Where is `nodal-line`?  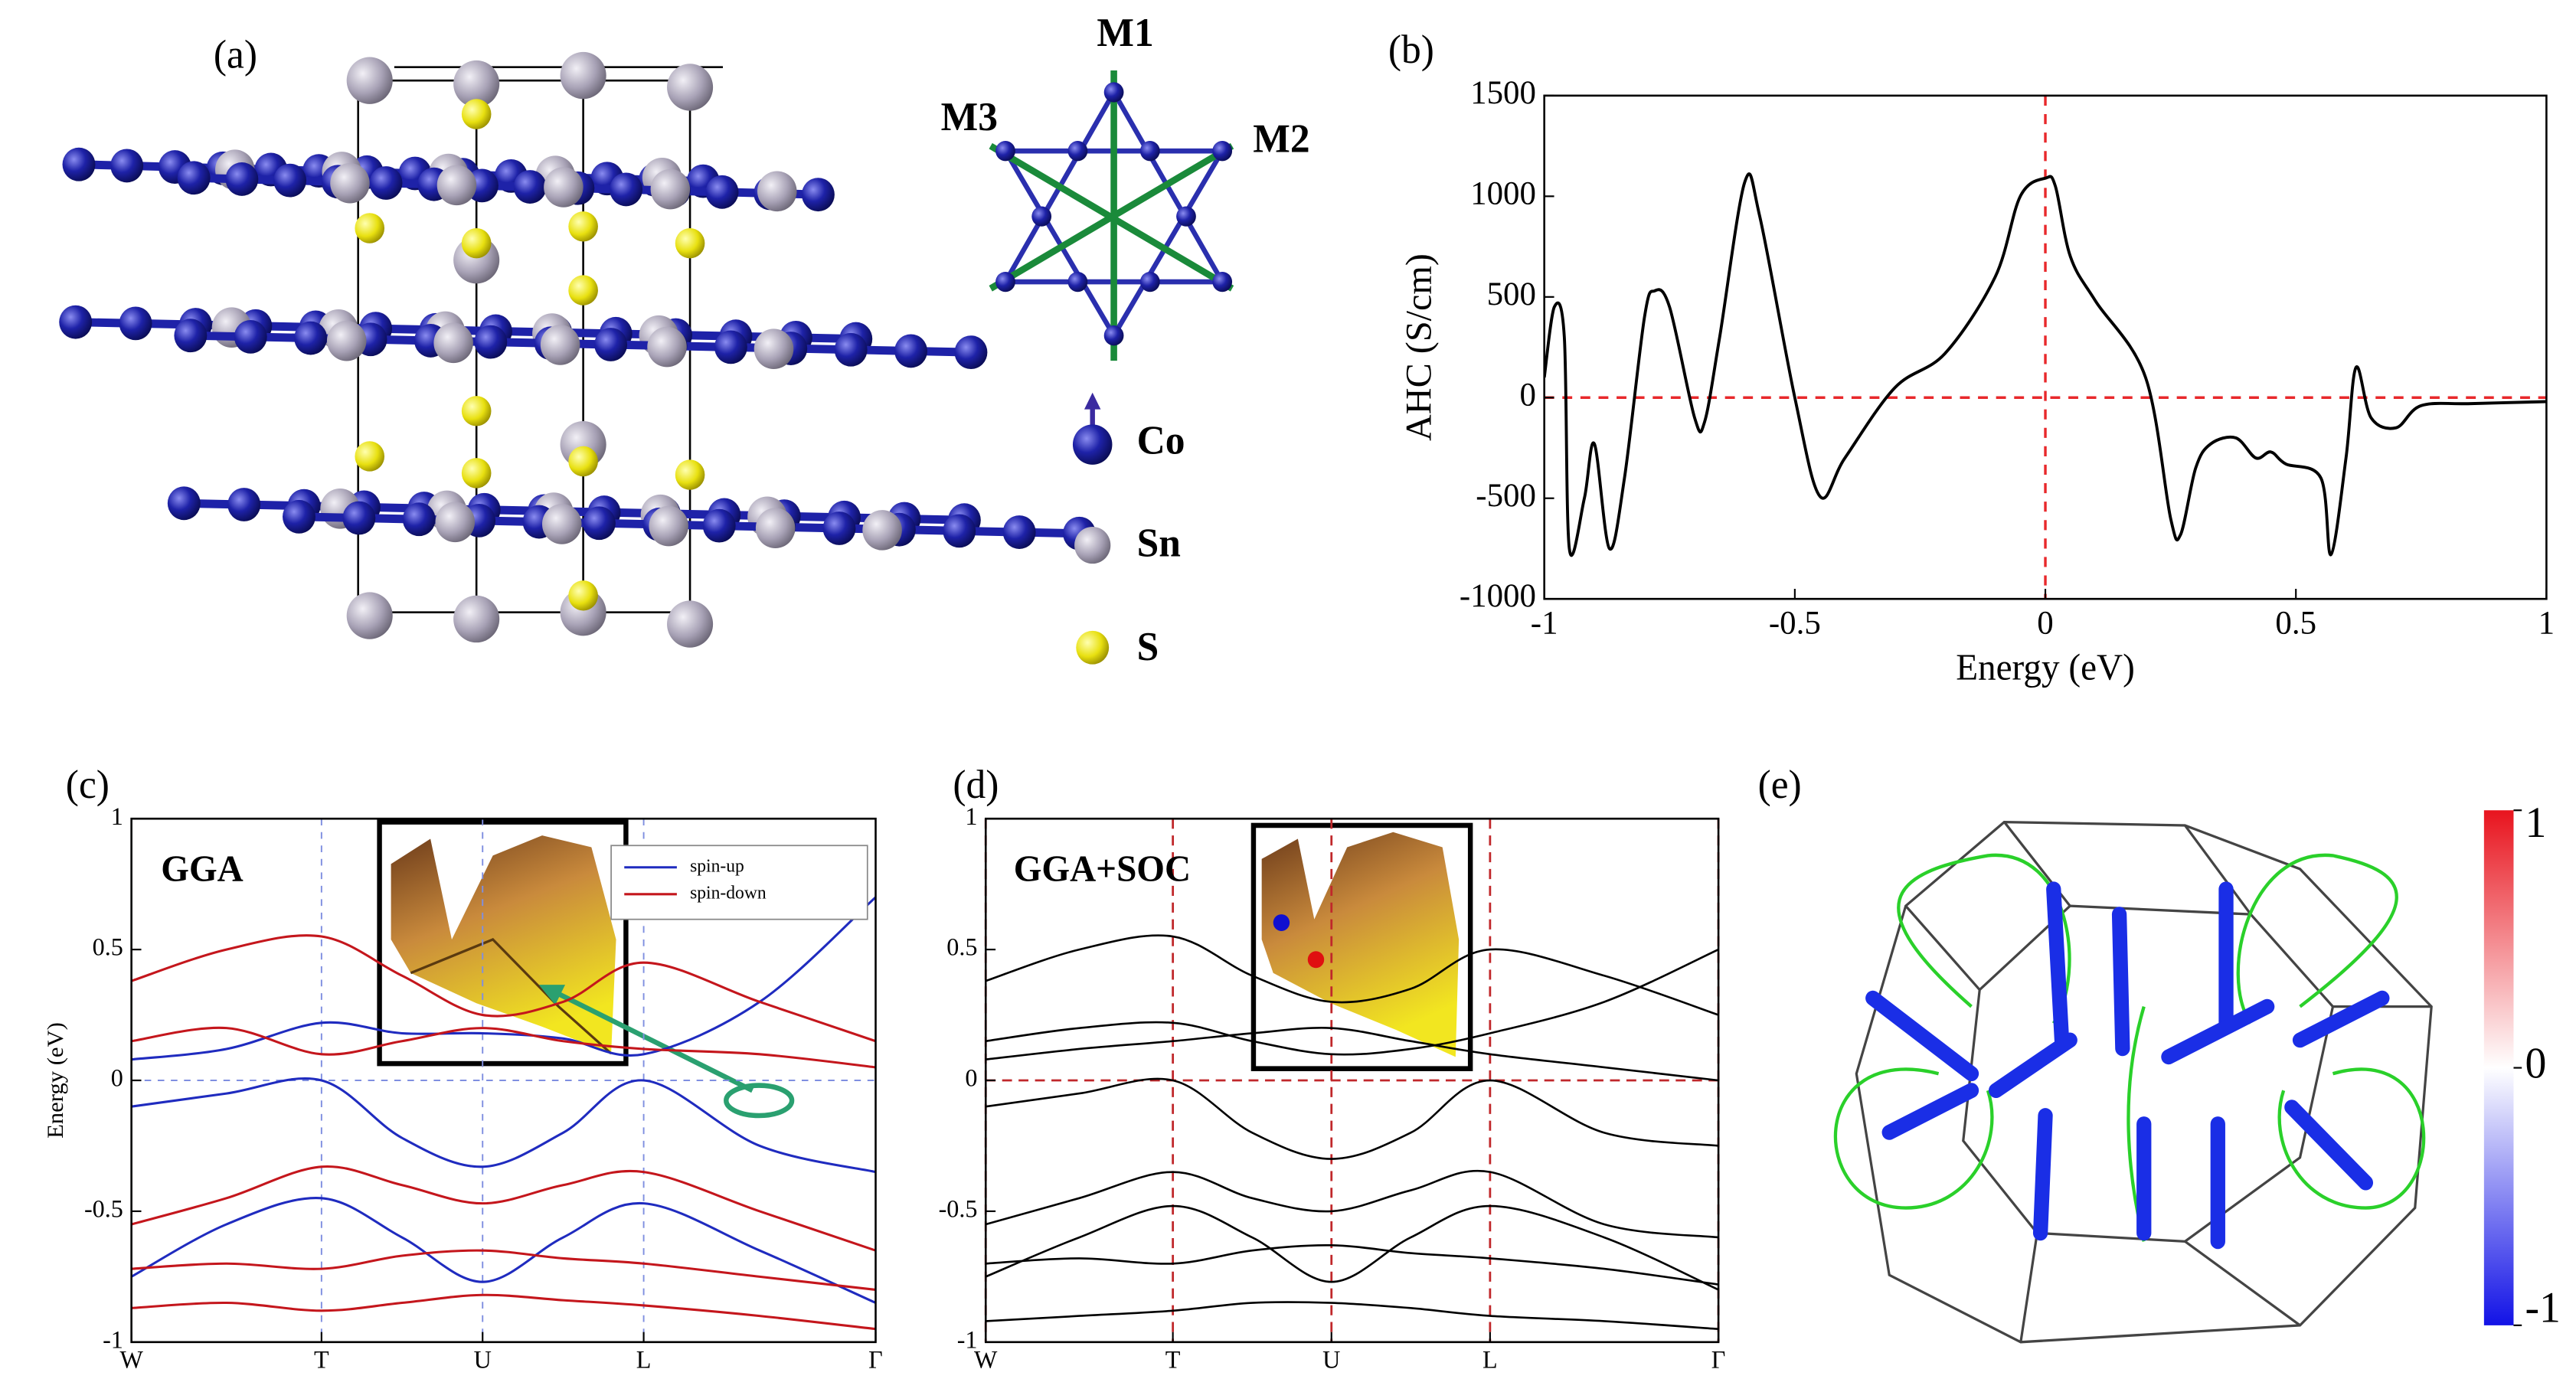
nodal-line is located at coordinates (2351, 1138).